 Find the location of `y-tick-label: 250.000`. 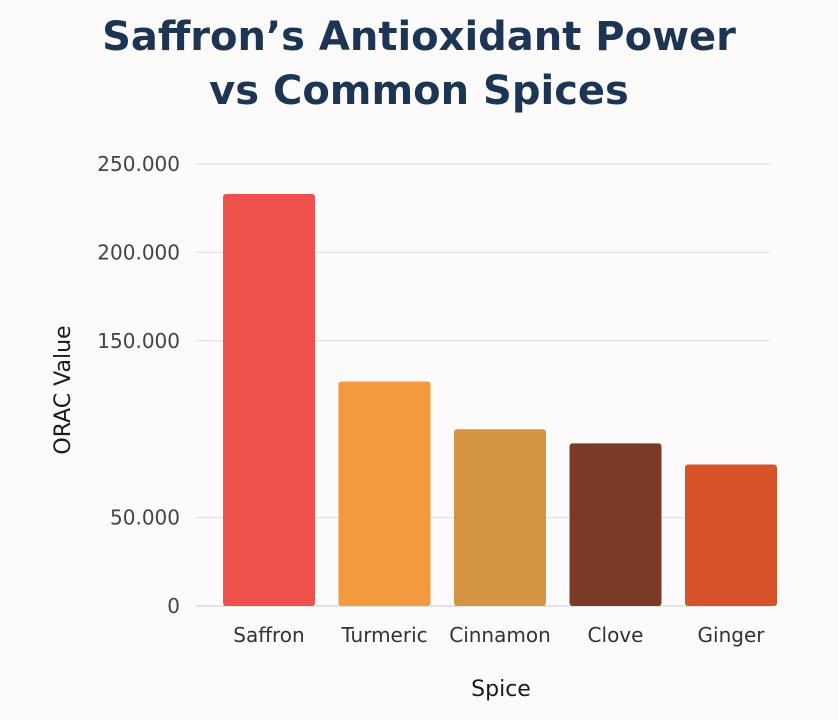

y-tick-label: 250.000 is located at coordinates (138, 164).